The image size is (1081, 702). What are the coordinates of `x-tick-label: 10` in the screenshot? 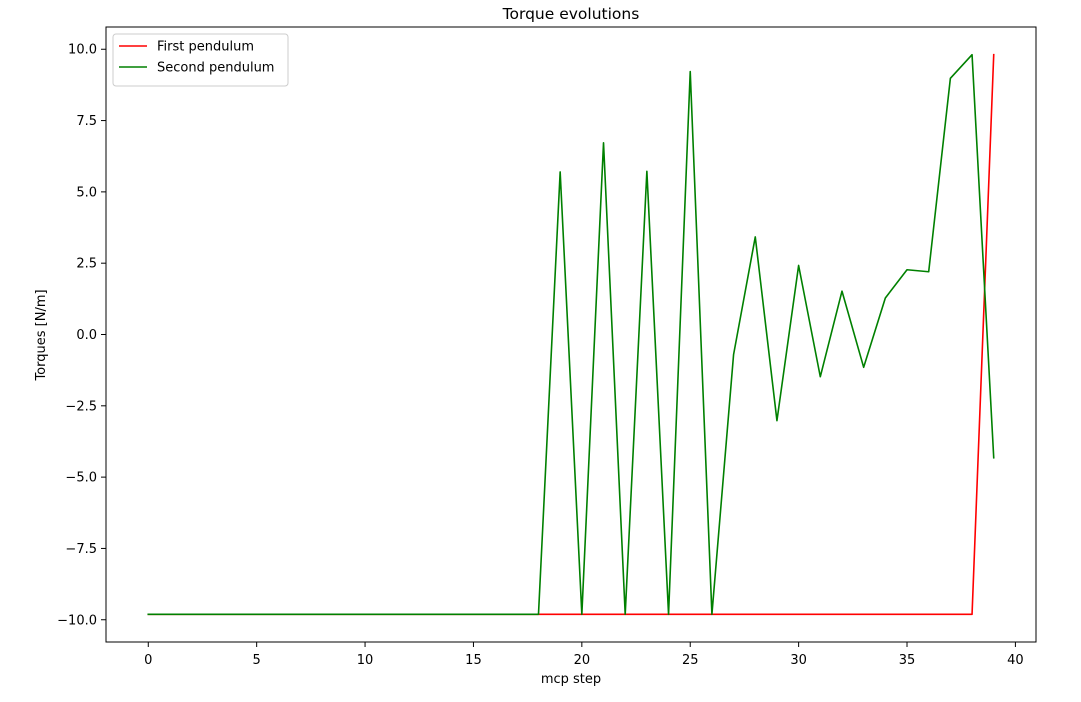 It's located at (365, 660).